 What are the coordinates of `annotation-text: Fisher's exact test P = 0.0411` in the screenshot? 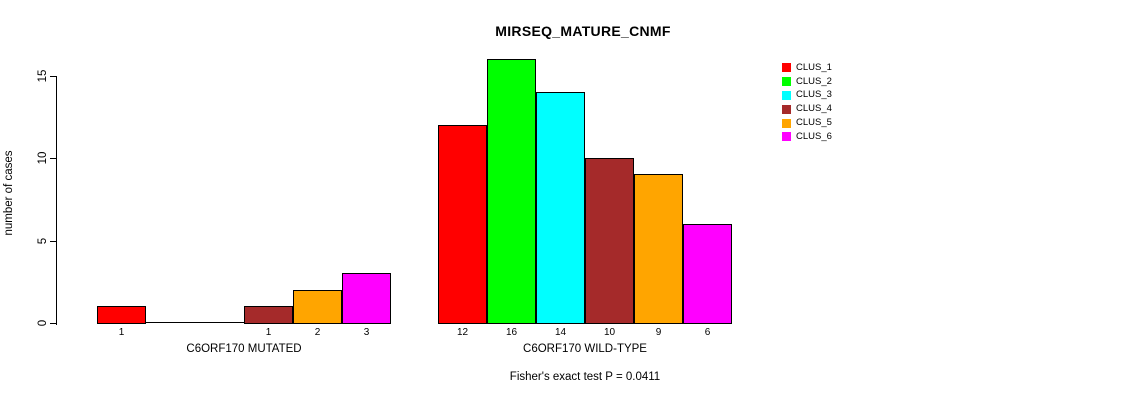 It's located at (585, 377).